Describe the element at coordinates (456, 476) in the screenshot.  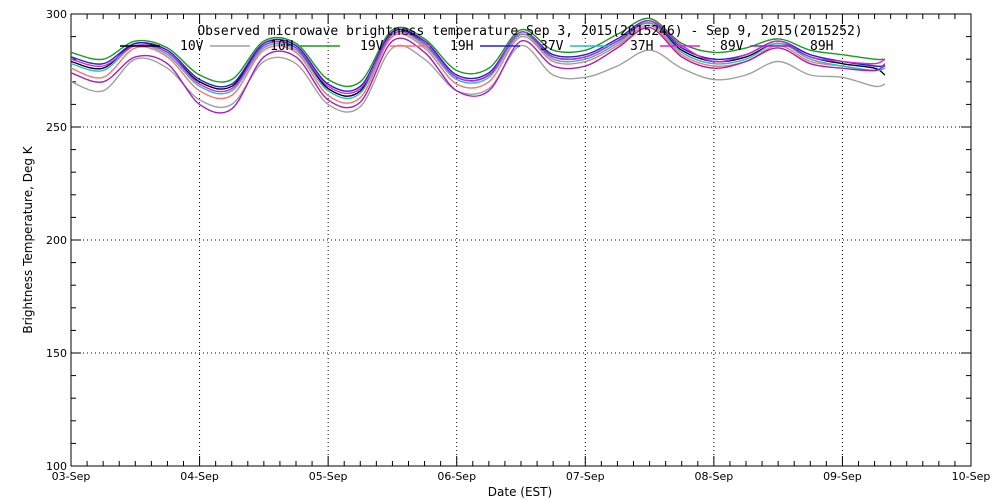
I see `x-tick-label: 06-Sep` at that location.